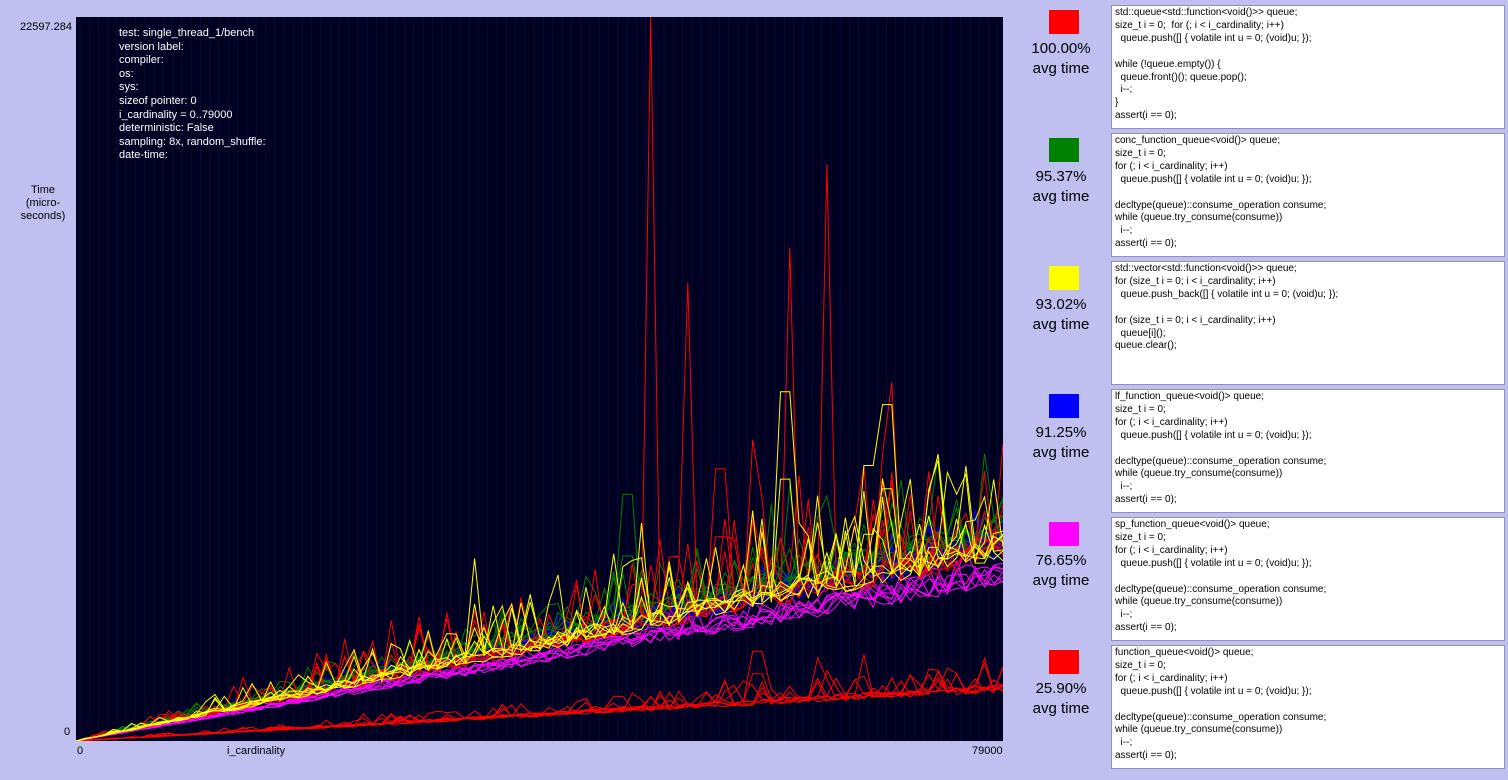 The height and width of the screenshot is (780, 1508). What do you see at coordinates (1146, 346) in the screenshot?
I see `code-line: queue.clear();` at bounding box center [1146, 346].